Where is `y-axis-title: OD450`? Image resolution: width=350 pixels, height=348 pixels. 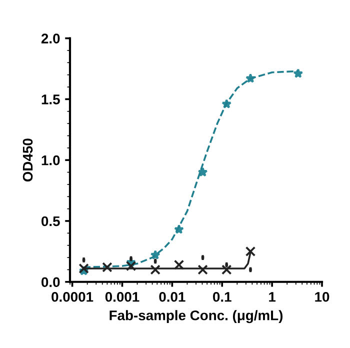
y-axis-title: OD450 is located at coordinates (27, 160).